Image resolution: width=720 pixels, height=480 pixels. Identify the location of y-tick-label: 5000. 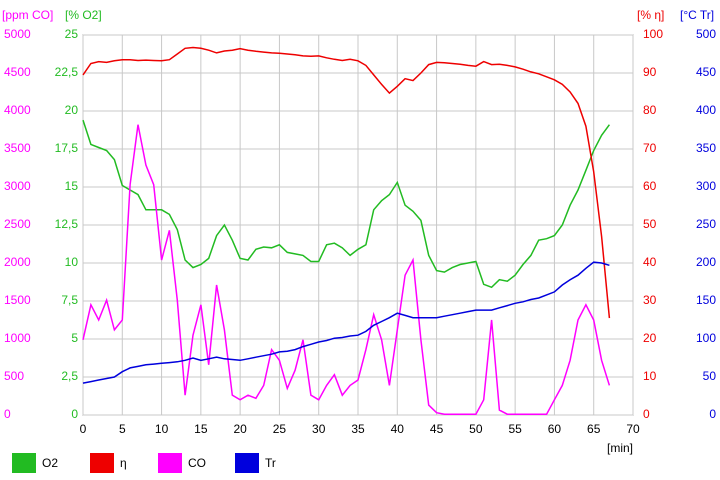
(17, 34).